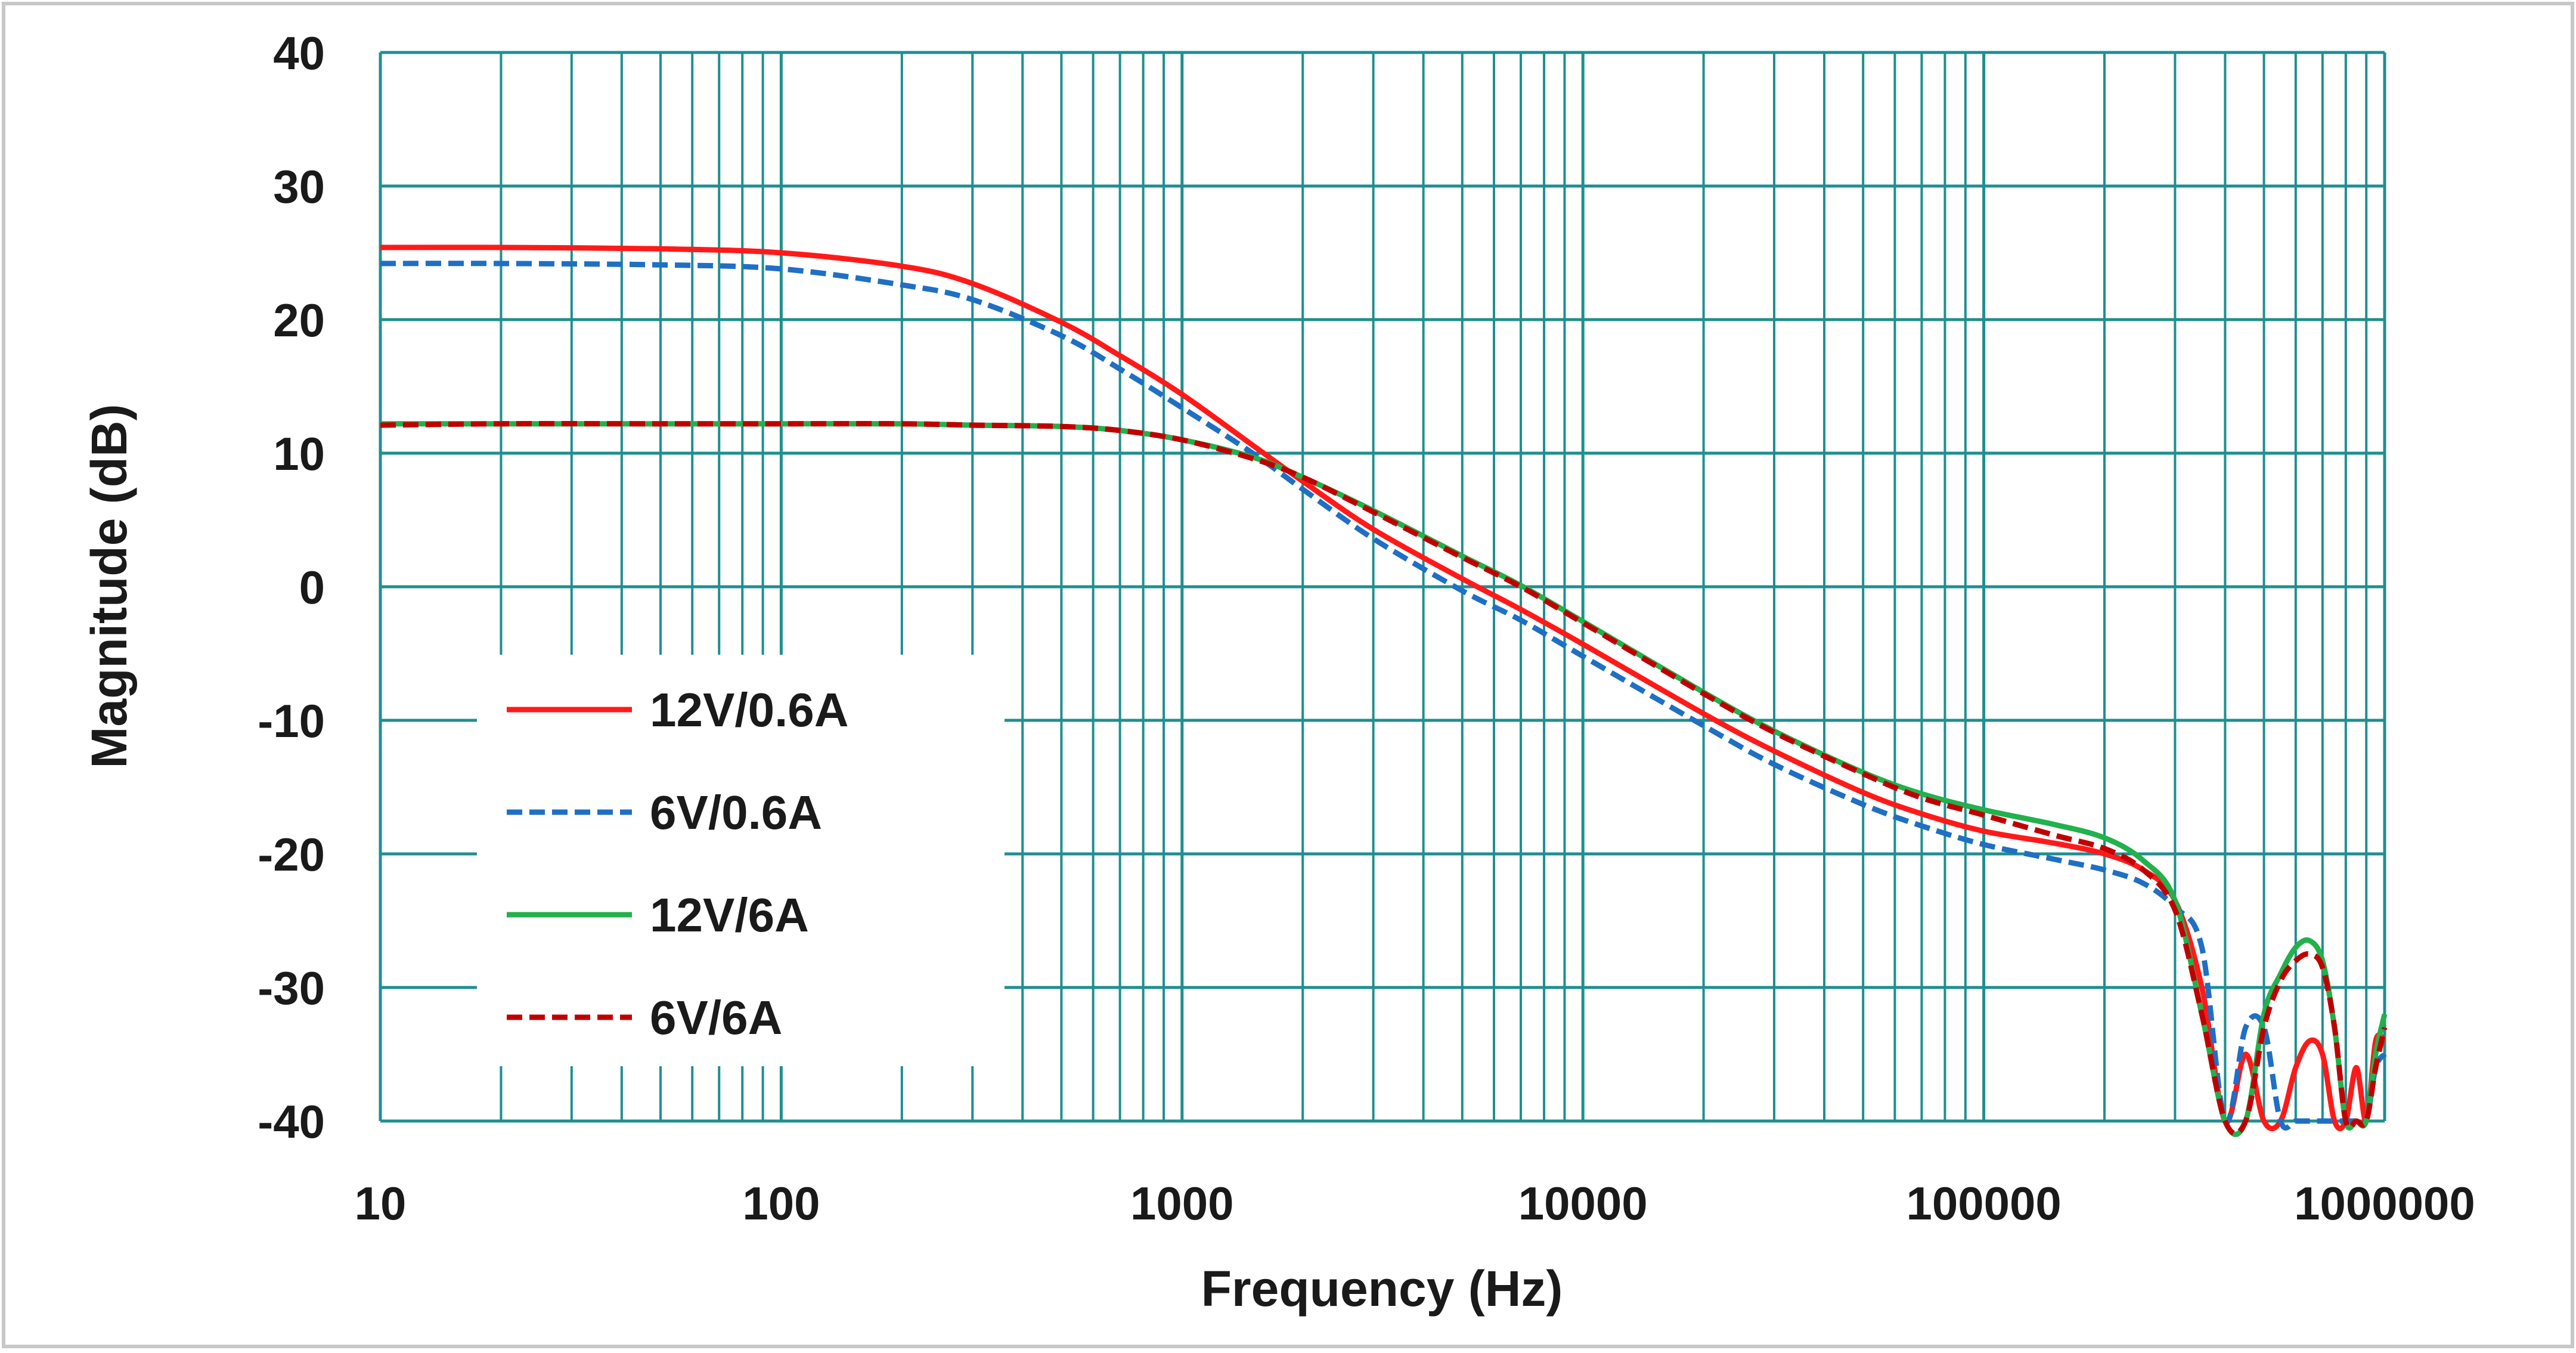 This screenshot has height=1353, width=2576. What do you see at coordinates (729, 915) in the screenshot?
I see `legend-label: 12V/6A` at bounding box center [729, 915].